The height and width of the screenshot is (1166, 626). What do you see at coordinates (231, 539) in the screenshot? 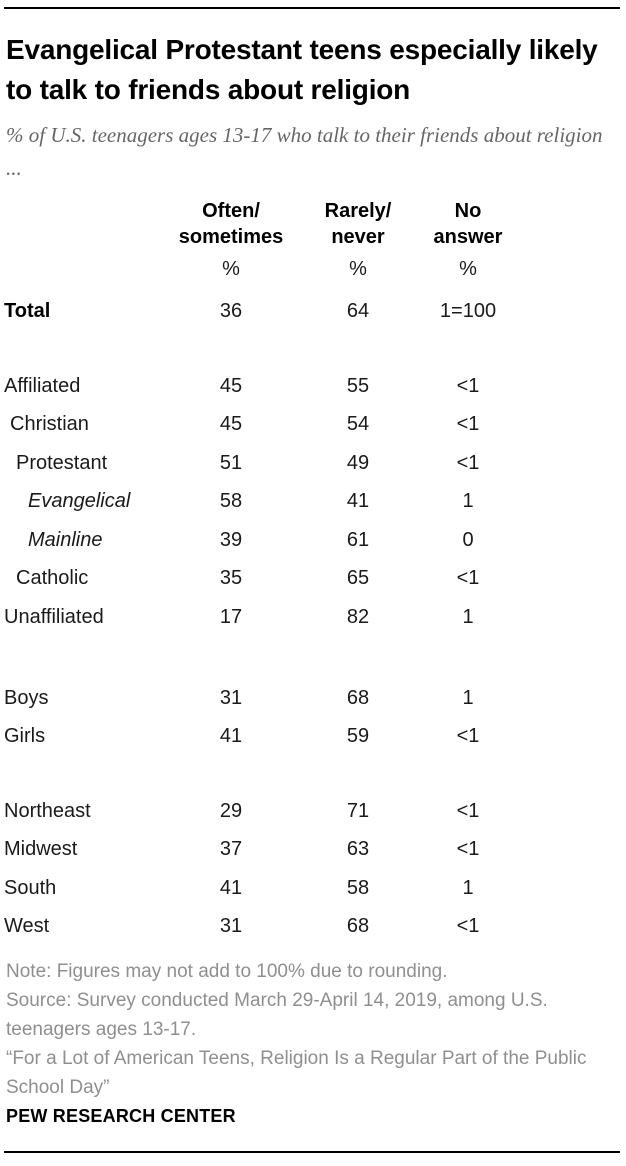
I see `value-often-sometimes: 39` at bounding box center [231, 539].